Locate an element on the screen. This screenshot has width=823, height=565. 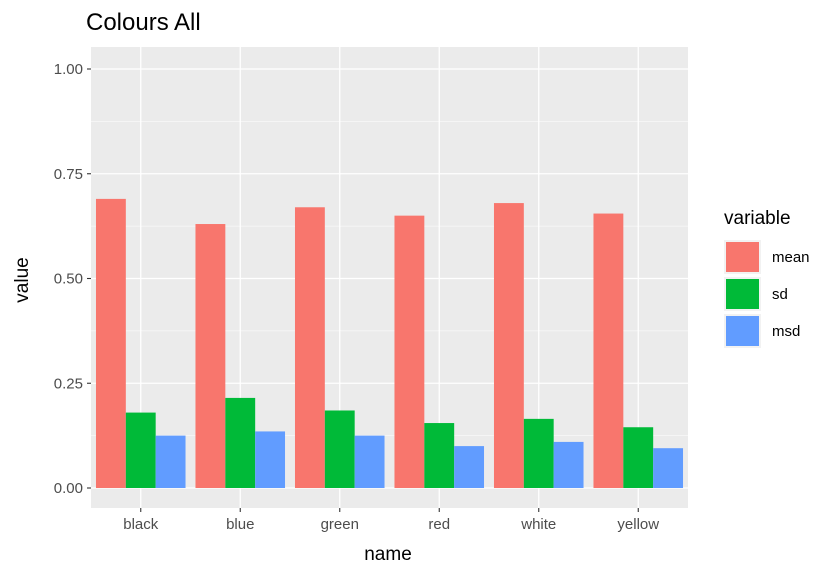
x-tick-label: white is located at coordinates (538, 524).